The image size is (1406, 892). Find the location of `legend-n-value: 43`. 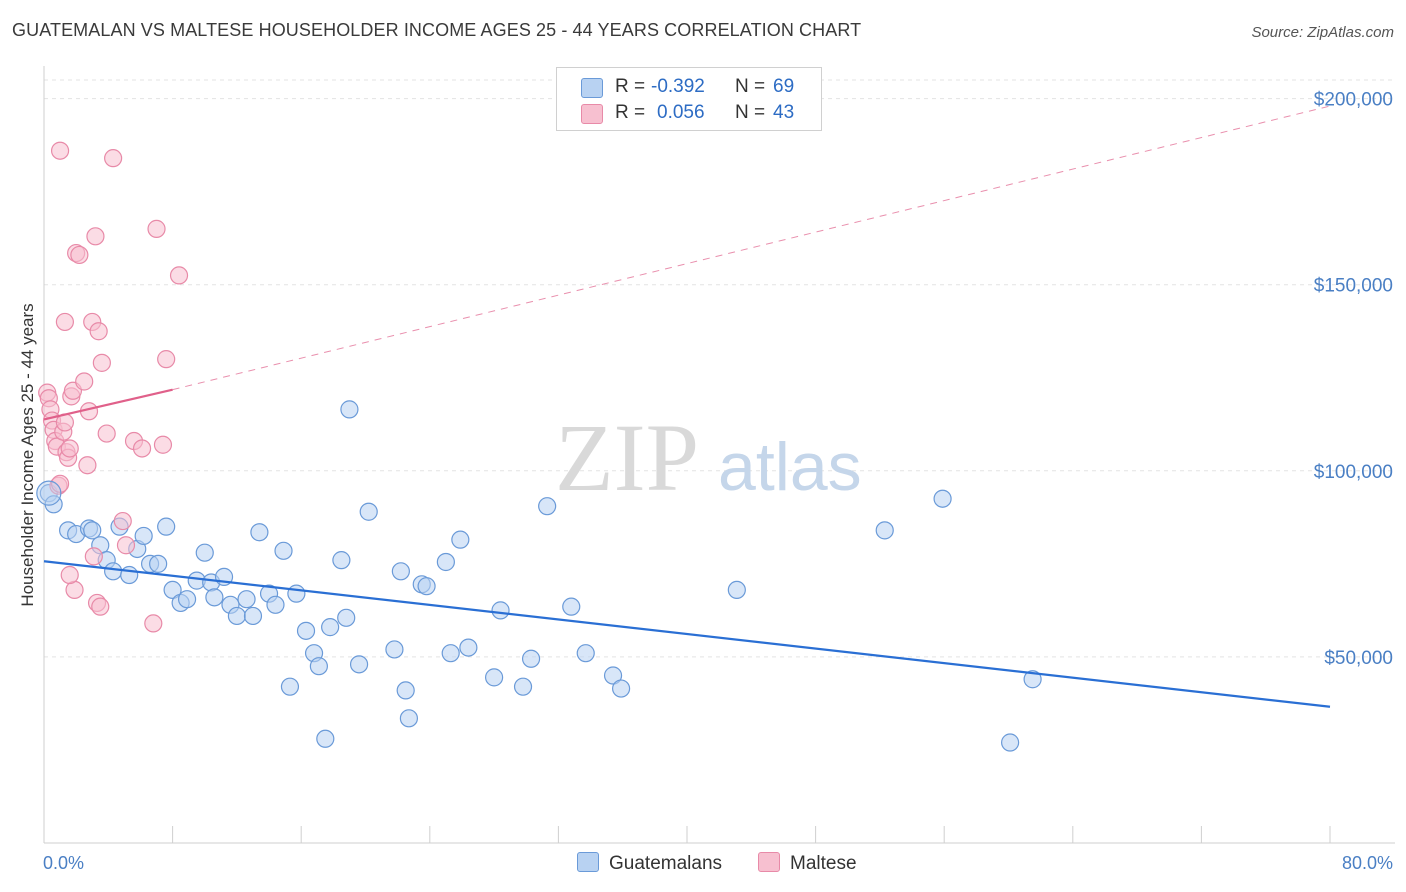

legend-n-value: 43 is located at coordinates (784, 112).